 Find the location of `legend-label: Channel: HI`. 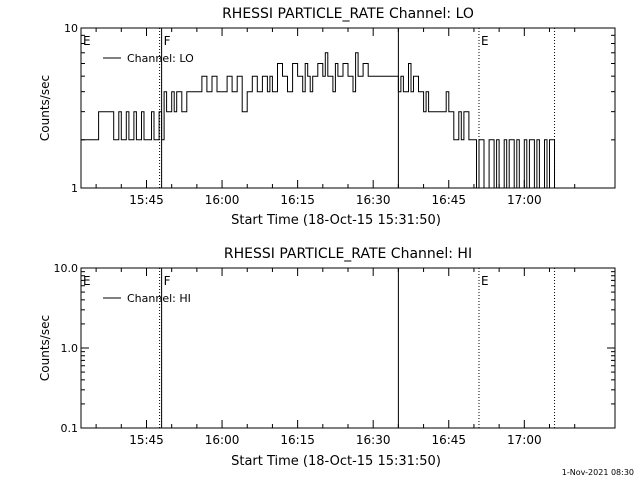

legend-label: Channel: HI is located at coordinates (159, 298).